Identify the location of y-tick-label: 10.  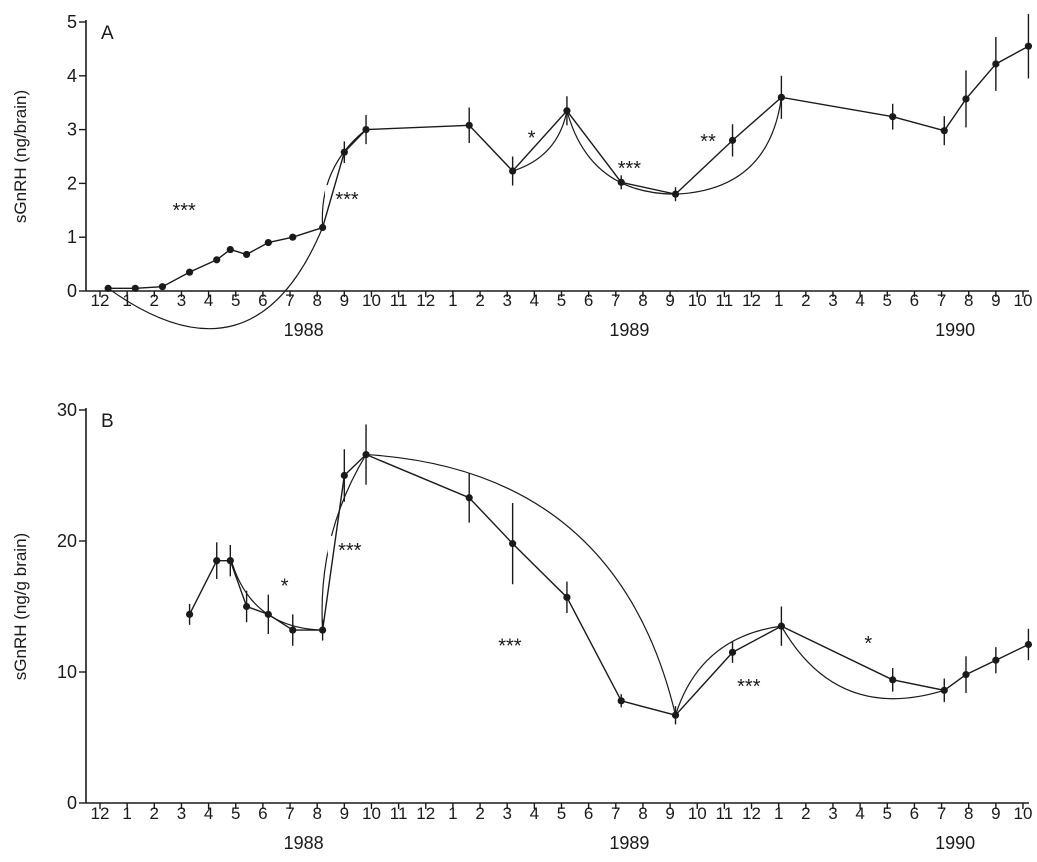
(67, 672).